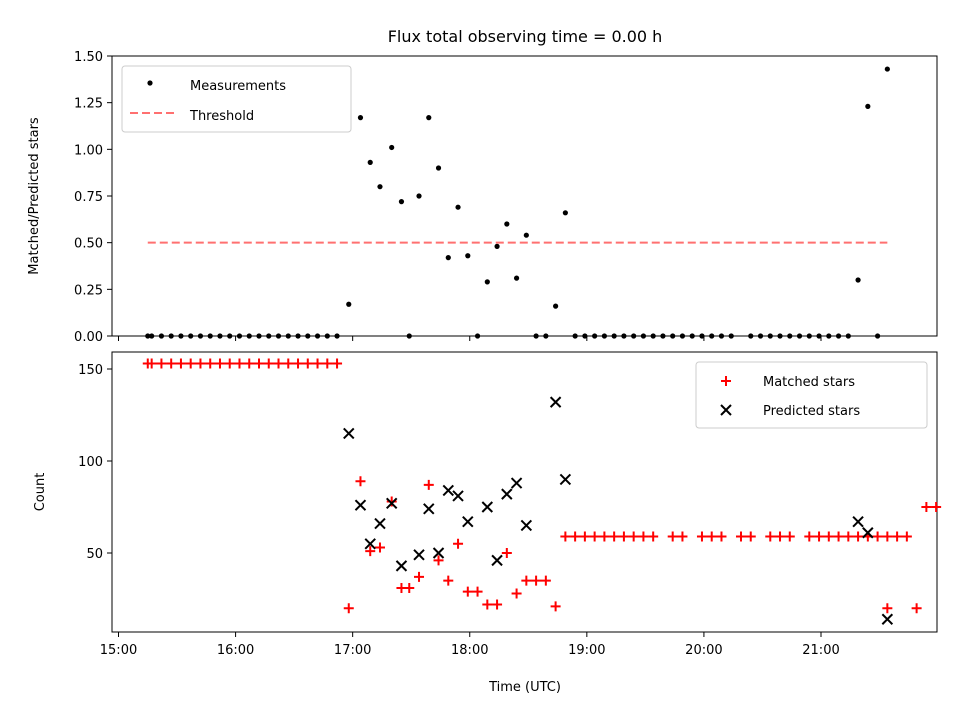 This screenshot has width=960, height=720. Describe the element at coordinates (88, 57) in the screenshot. I see `y-tick-label: 1.50` at that location.